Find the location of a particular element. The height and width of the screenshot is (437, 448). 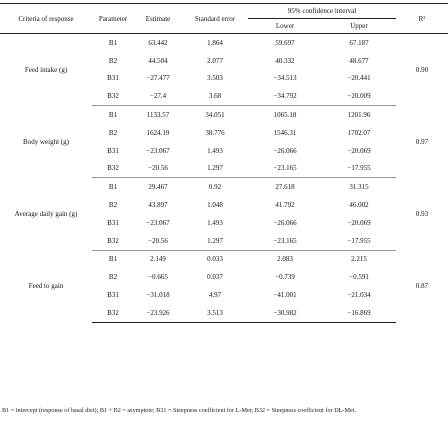

criteria-cell: Body weight (g) is located at coordinates (46, 141).